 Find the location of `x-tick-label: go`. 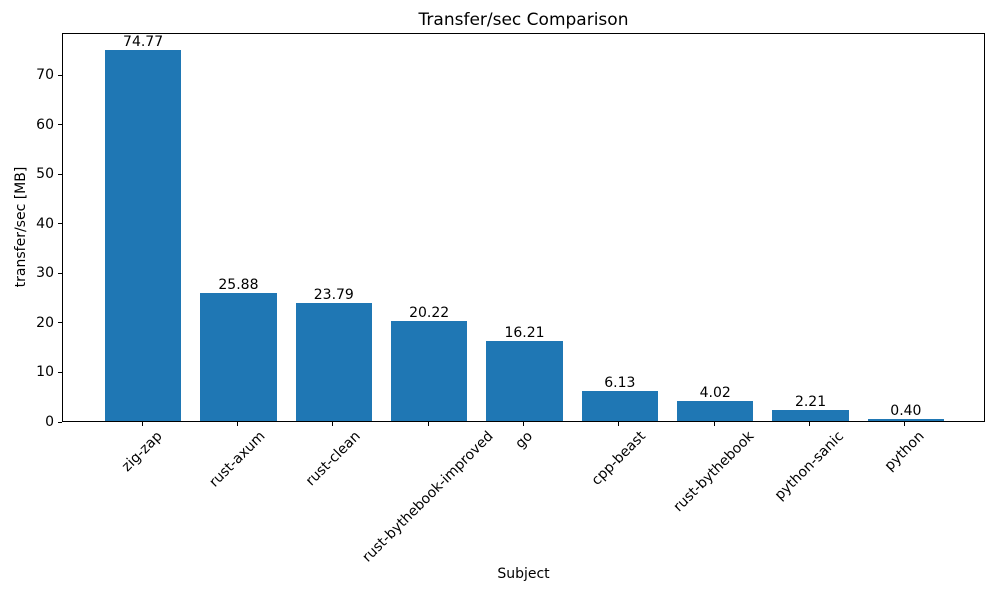

x-tick-label: go is located at coordinates (523, 440).